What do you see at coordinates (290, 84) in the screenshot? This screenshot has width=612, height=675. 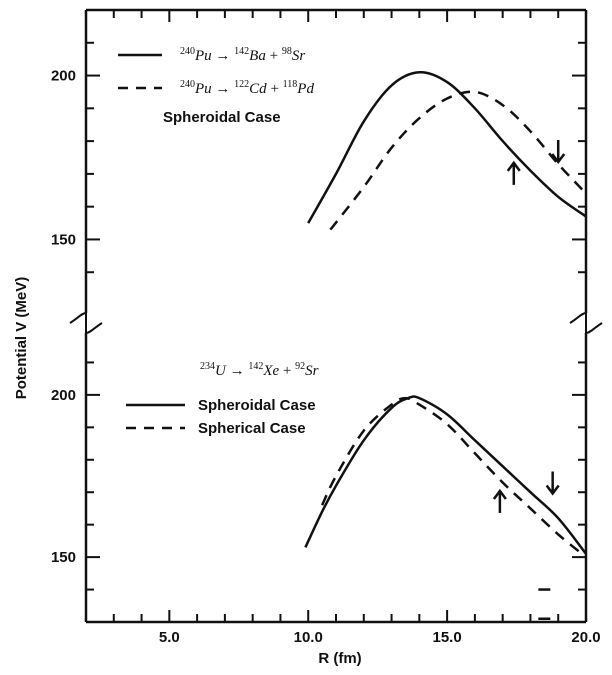 I see `mass-number: 118` at bounding box center [290, 84].